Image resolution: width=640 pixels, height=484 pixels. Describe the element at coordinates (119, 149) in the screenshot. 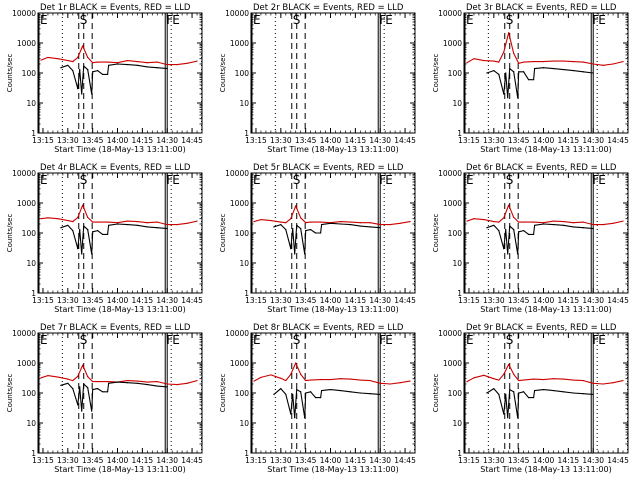

I see `x-axis-label: Start Time (18-May-13 13:11:00)` at that location.